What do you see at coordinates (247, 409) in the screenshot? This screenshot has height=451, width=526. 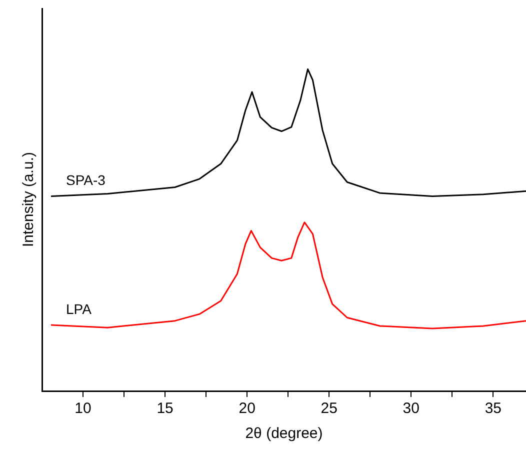 I see `x-tick-label: 20` at bounding box center [247, 409].